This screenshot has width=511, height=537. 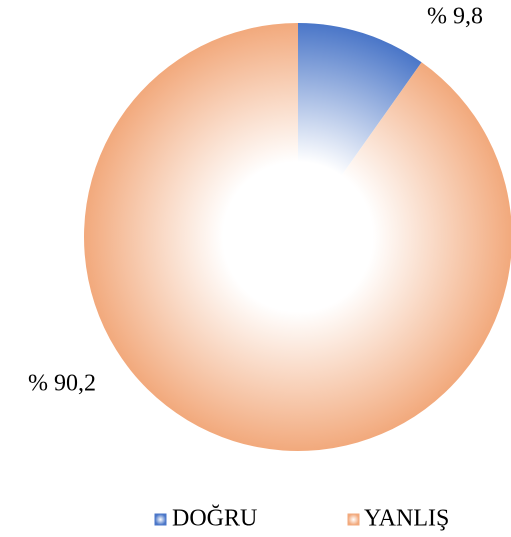 I want to click on pie-slice, so click(x=360, y=130).